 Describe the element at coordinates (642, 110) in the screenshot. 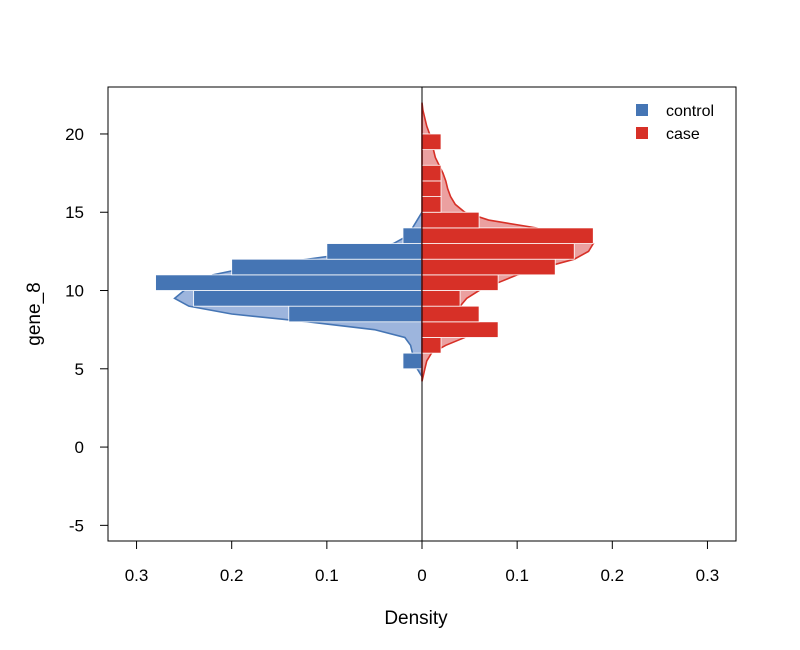

I see `legend-swatch-control` at that location.